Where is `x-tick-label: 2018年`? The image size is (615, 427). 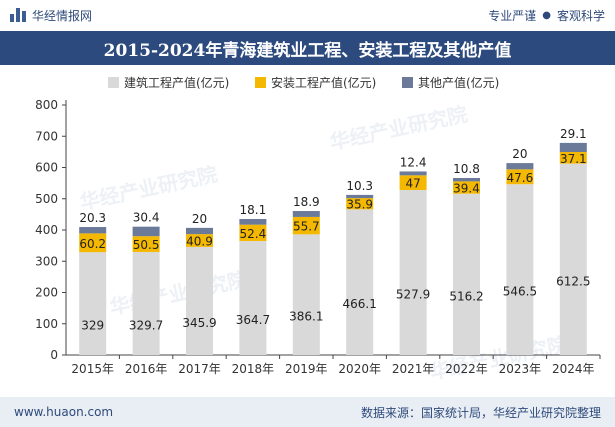 x-tick-label: 2018年 is located at coordinates (253, 369).